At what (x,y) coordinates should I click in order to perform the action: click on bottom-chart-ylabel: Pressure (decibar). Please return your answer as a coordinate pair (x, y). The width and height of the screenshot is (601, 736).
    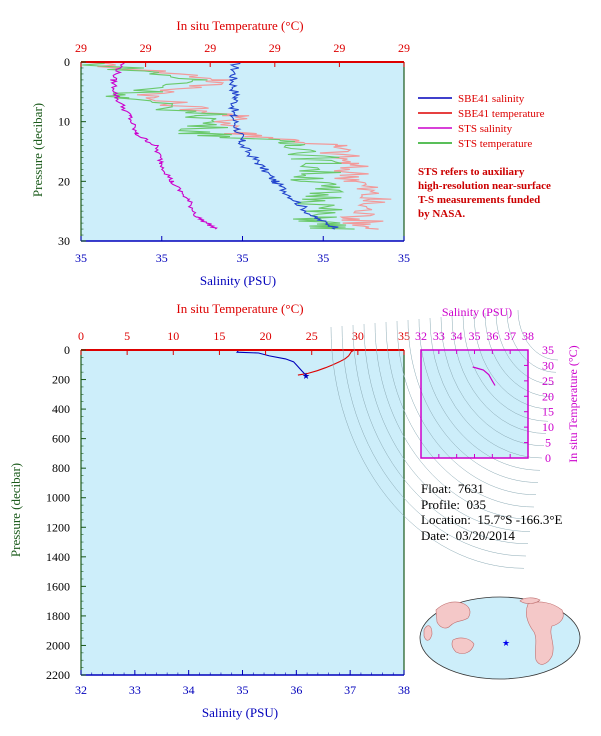
    Looking at the image, I should click on (15, 510).